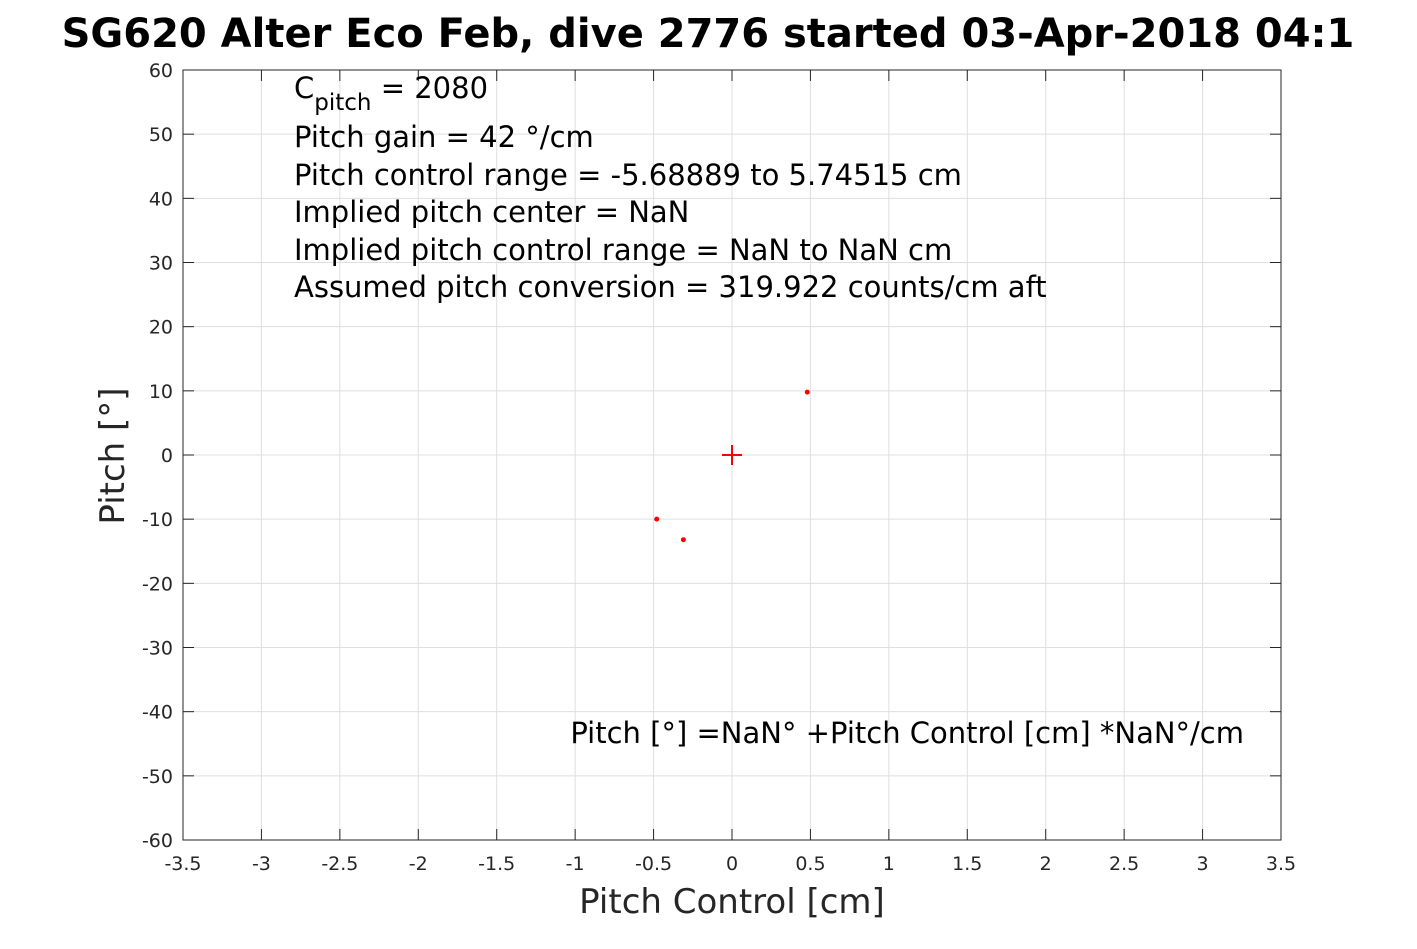 Image resolution: width=1417 pixels, height=949 pixels. What do you see at coordinates (653, 864) in the screenshot?
I see `x-tick-label: -0.5` at bounding box center [653, 864].